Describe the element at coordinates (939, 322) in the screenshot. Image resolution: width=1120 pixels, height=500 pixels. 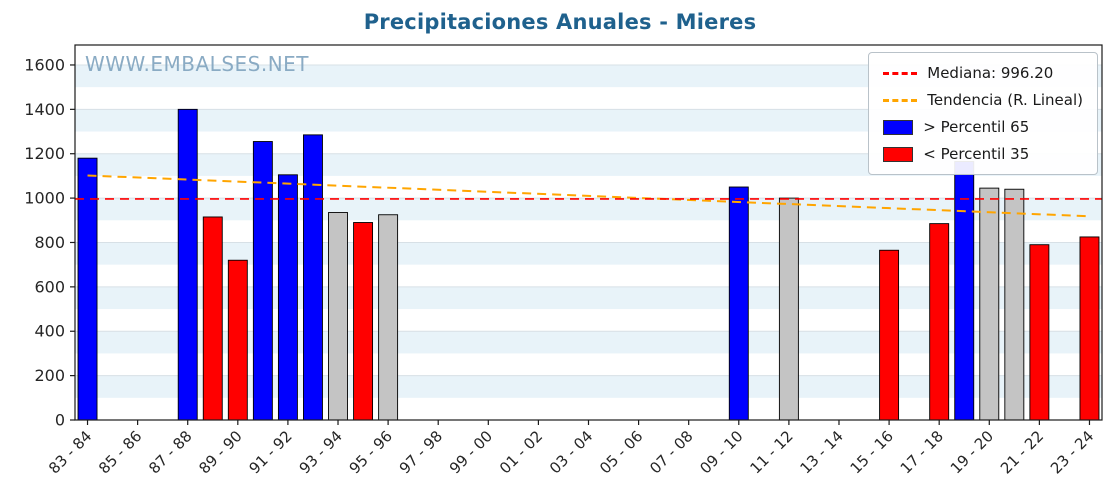
I see `bar-17 - 18` at that location.